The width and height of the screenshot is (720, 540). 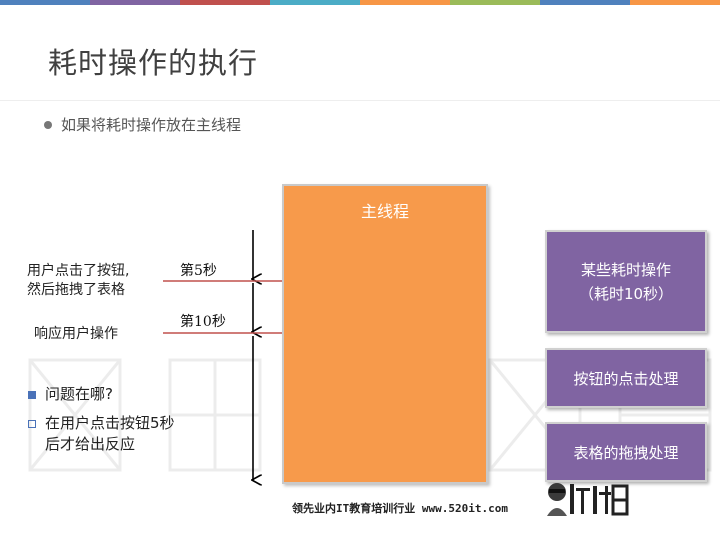 I want to click on event-click-drag-line1: 用户点击了按钮,, so click(x=78, y=271).